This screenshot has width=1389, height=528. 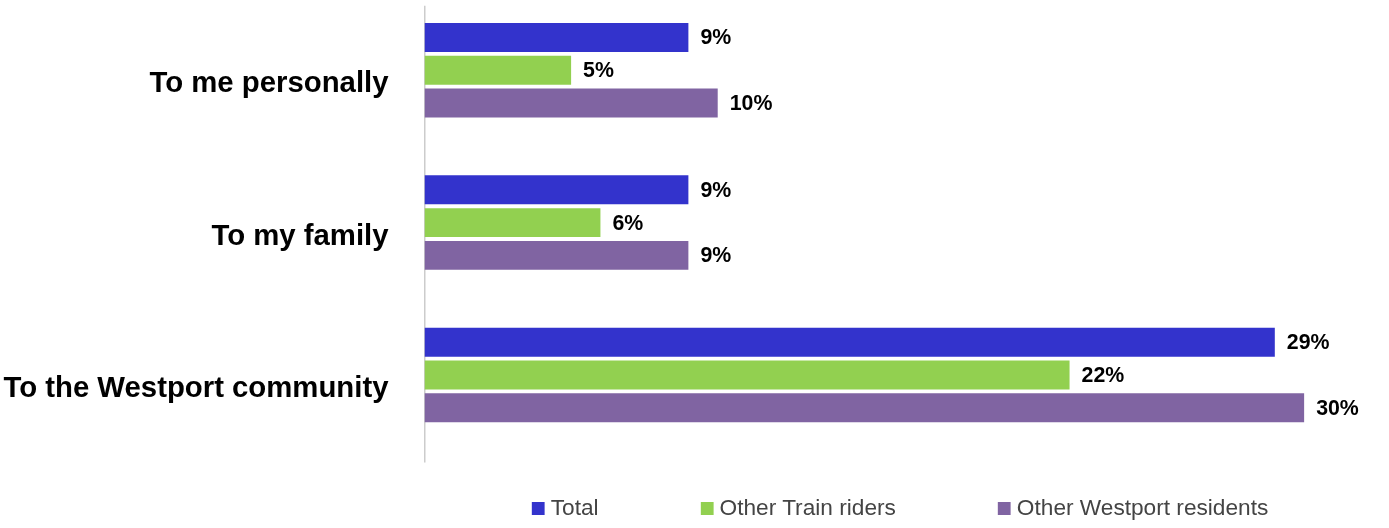 What do you see at coordinates (807, 507) in the screenshot?
I see `legend-label: Other Train riders` at bounding box center [807, 507].